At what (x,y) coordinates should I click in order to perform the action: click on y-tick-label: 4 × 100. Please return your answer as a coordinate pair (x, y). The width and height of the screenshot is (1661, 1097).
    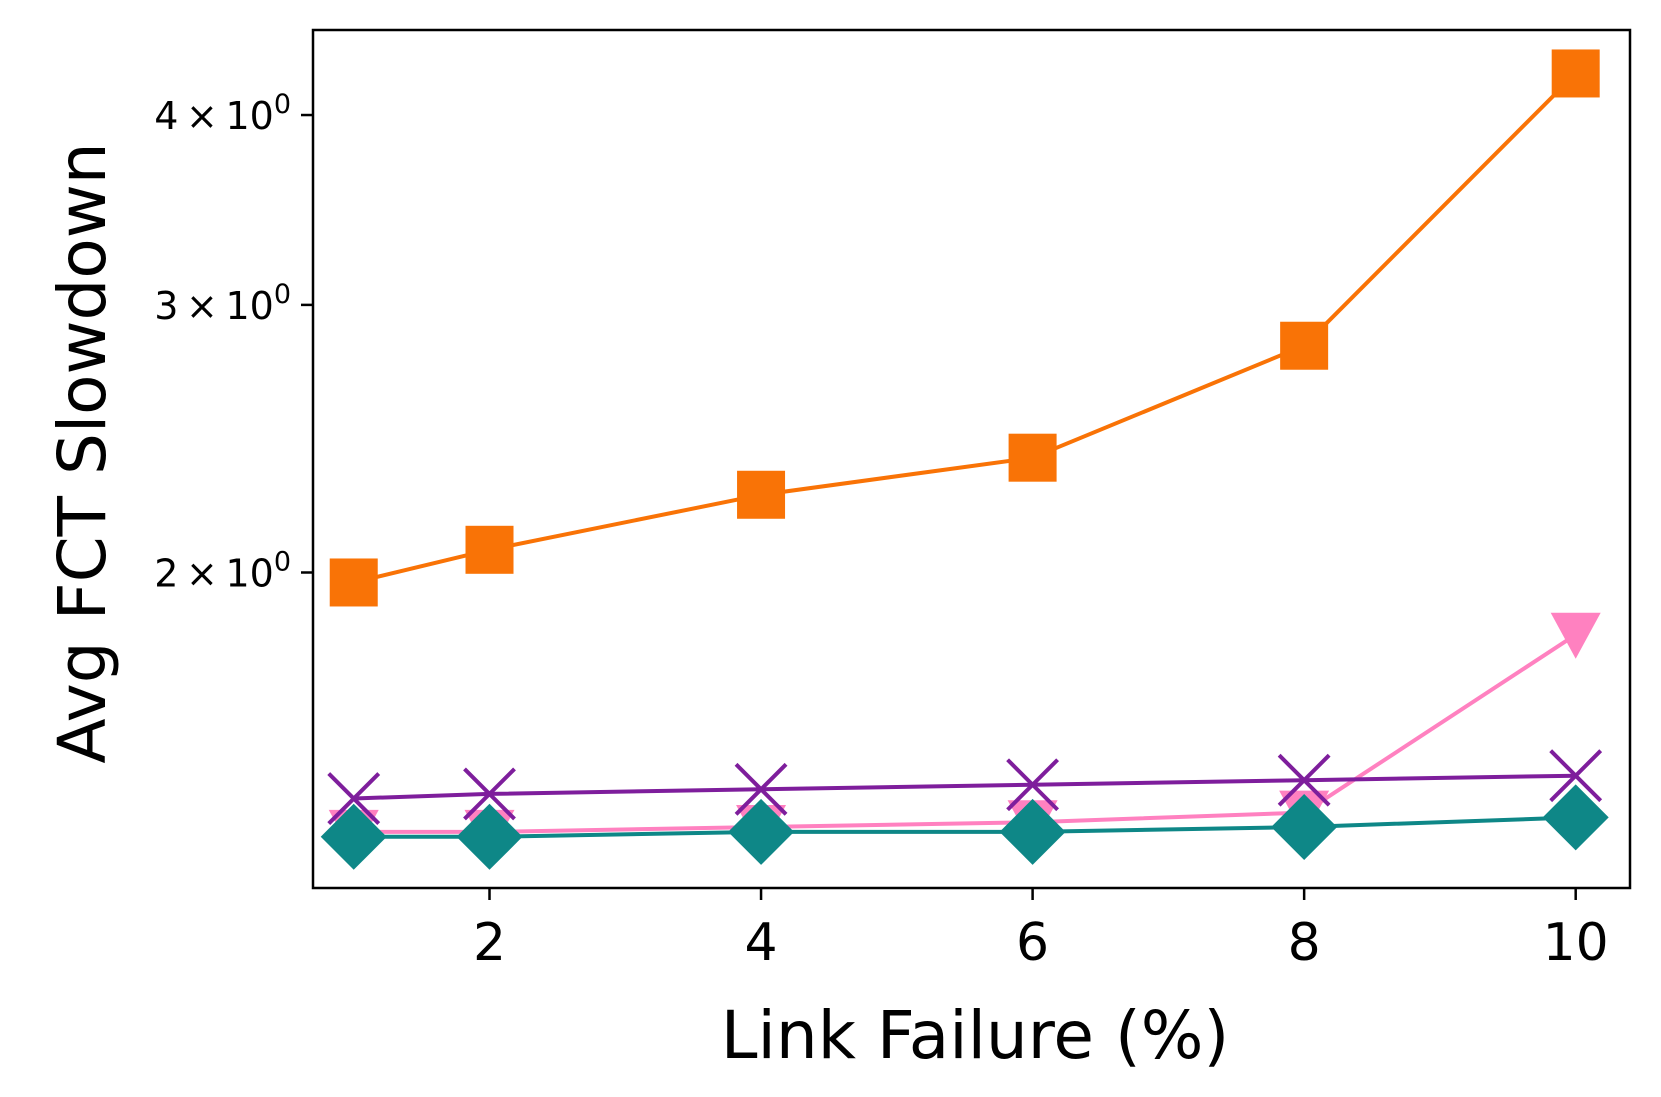
    Looking at the image, I should click on (222, 113).